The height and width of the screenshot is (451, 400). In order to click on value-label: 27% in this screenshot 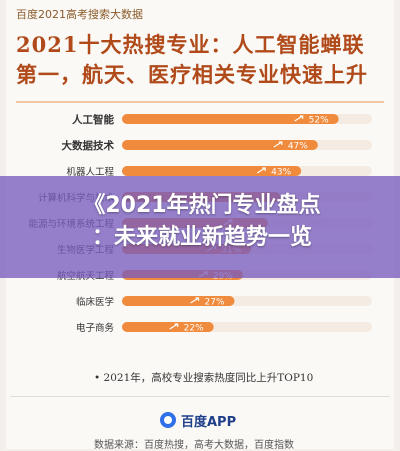, I will do `click(215, 303)`.